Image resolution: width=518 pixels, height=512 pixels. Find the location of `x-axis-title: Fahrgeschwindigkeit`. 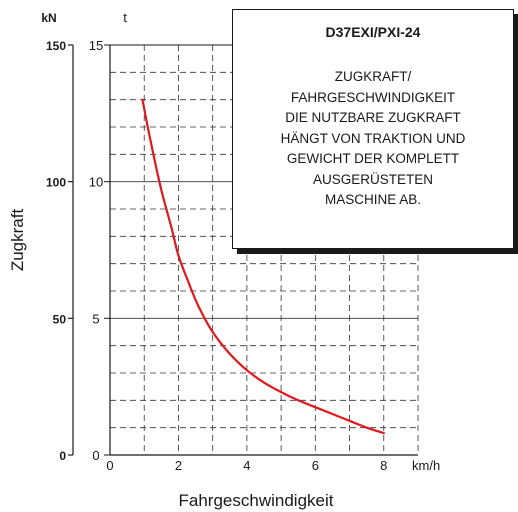

x-axis-title: Fahrgeschwindigkeit is located at coordinates (256, 500).